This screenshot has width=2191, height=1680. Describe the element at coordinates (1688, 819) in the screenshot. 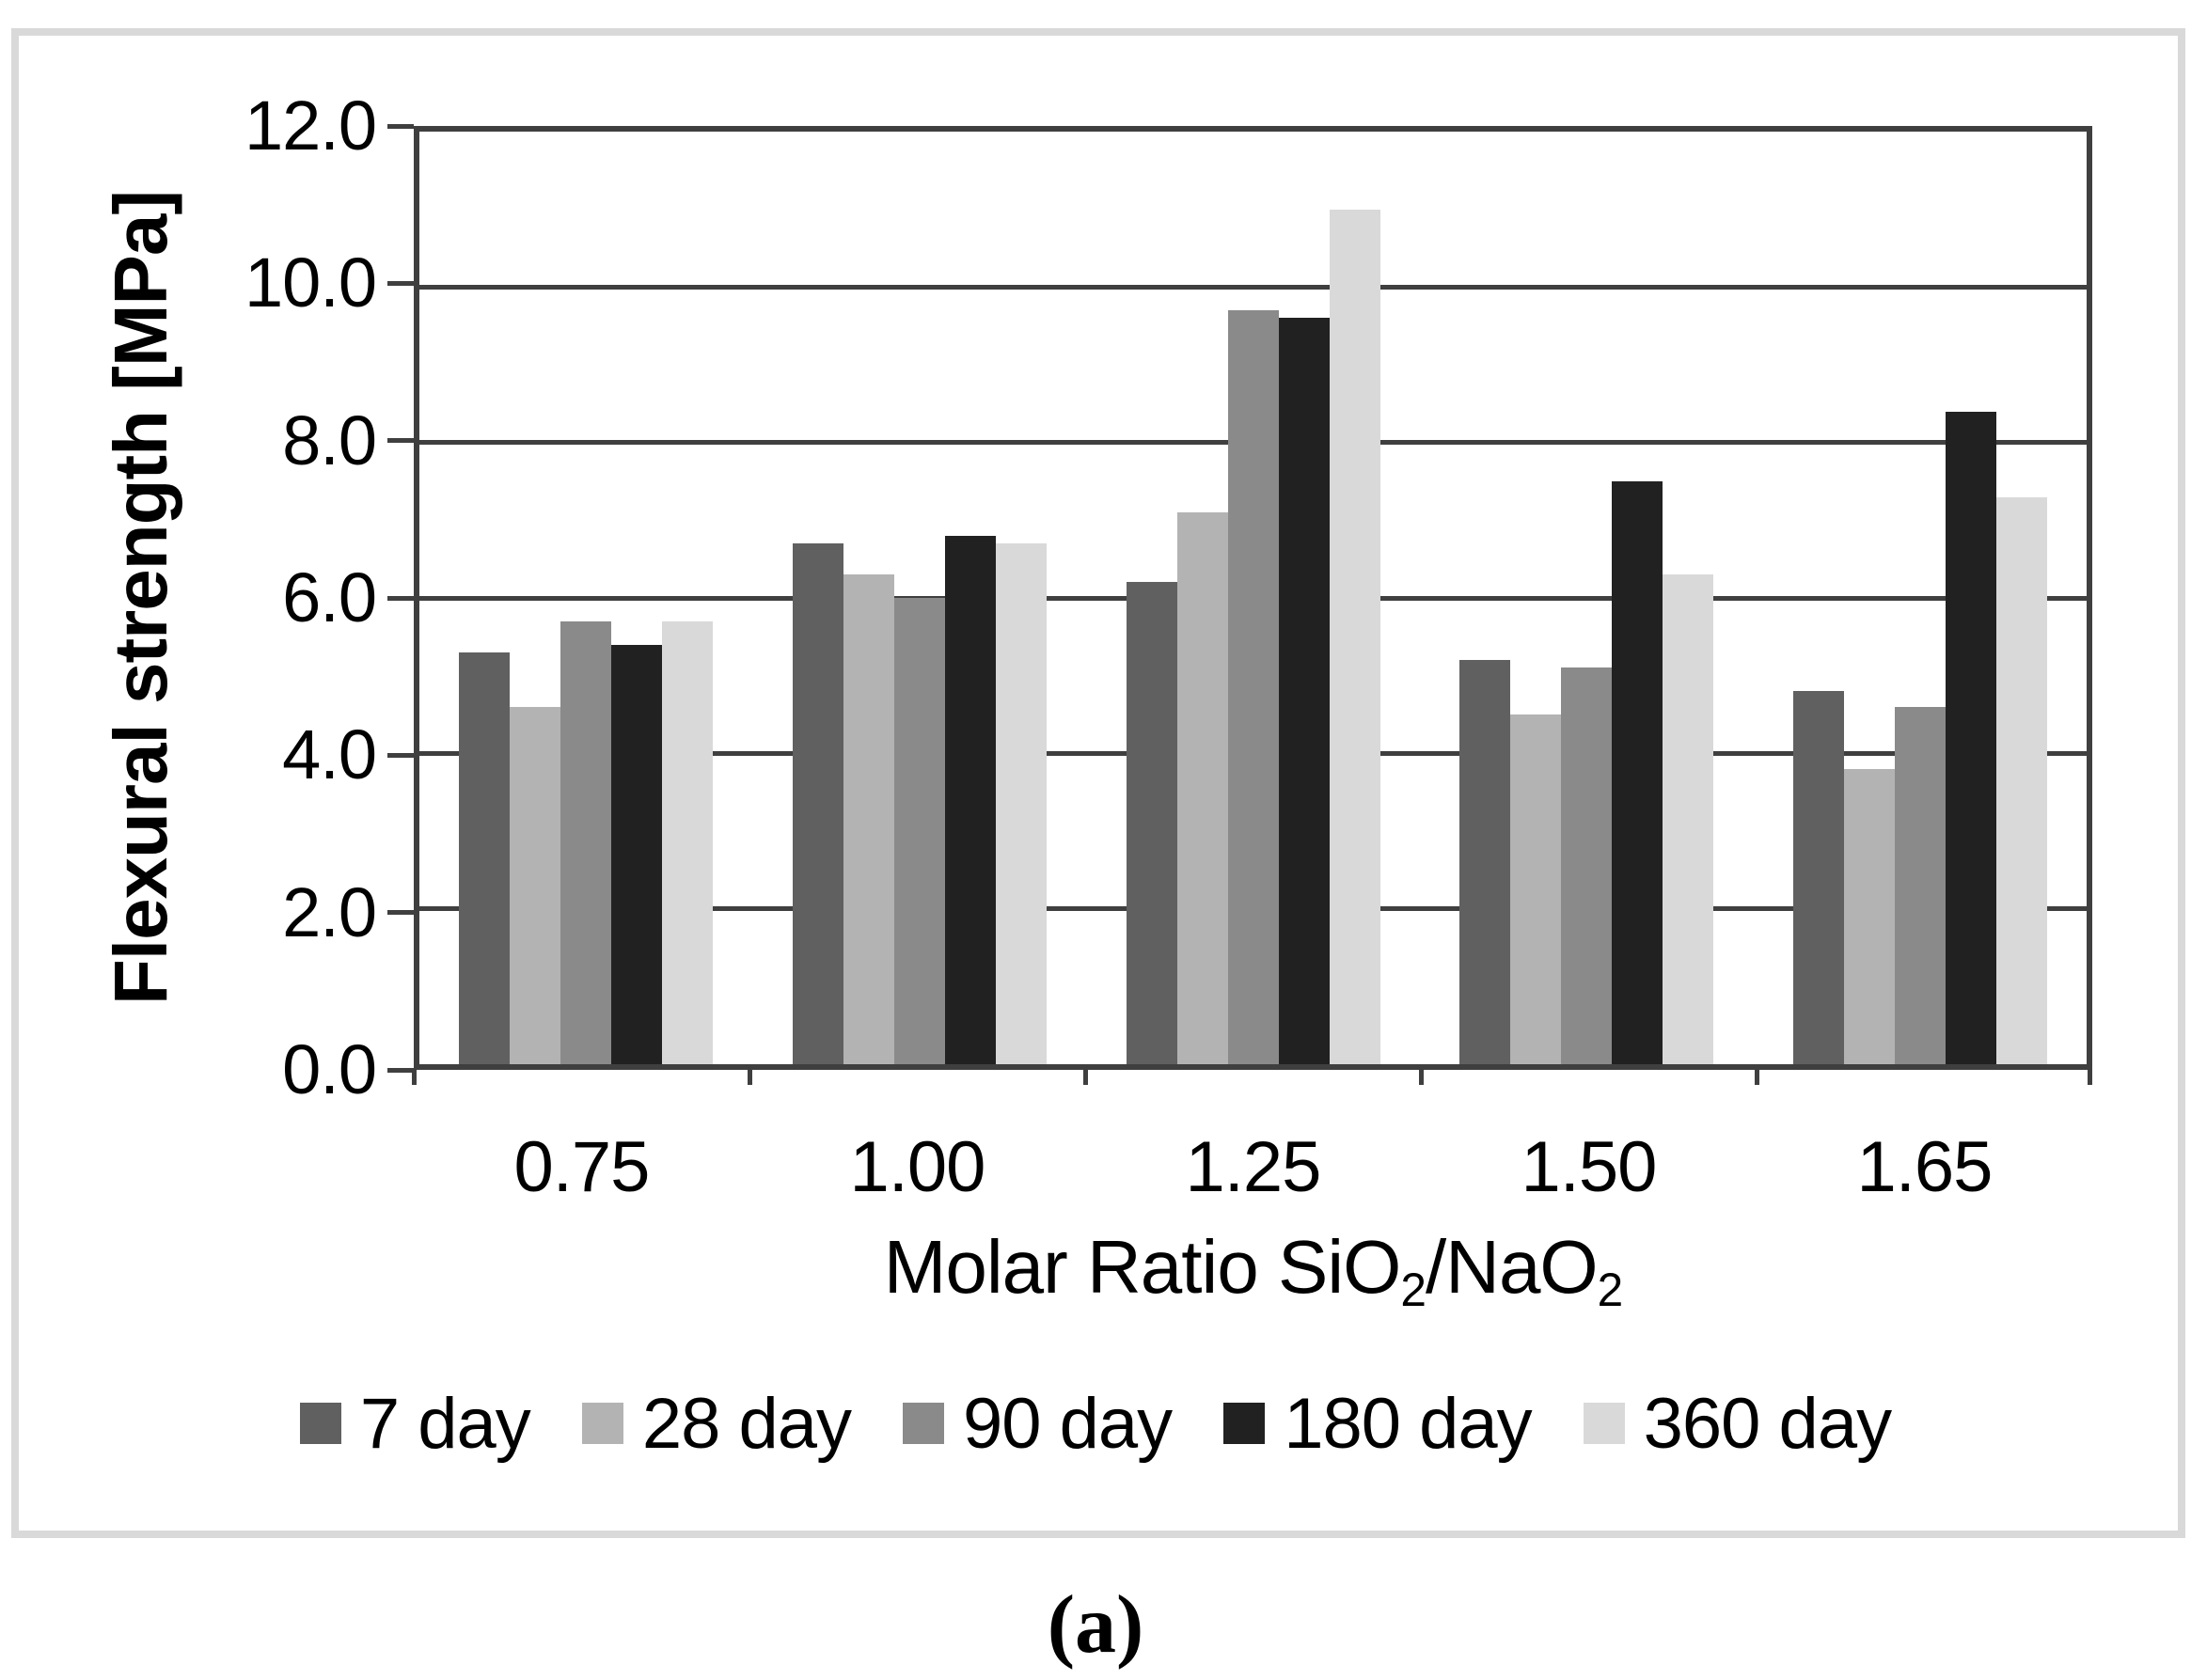

I see `bar-360-day-1.50` at that location.